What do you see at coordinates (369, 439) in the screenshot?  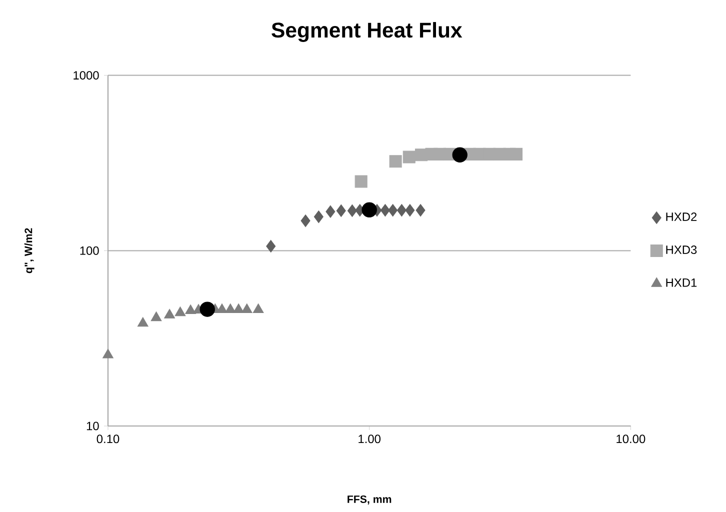 I see `x-tick-label: 1.00` at bounding box center [369, 439].